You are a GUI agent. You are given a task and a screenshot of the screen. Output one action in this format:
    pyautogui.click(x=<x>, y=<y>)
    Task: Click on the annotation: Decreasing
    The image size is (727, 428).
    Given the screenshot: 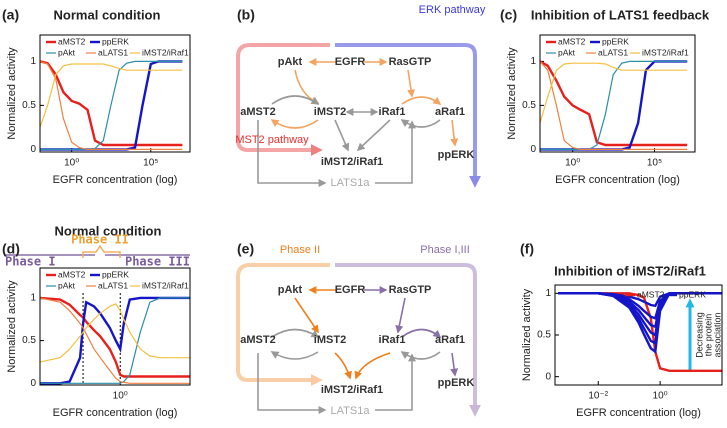 What is the action you would take?
    pyautogui.click(x=699, y=335)
    